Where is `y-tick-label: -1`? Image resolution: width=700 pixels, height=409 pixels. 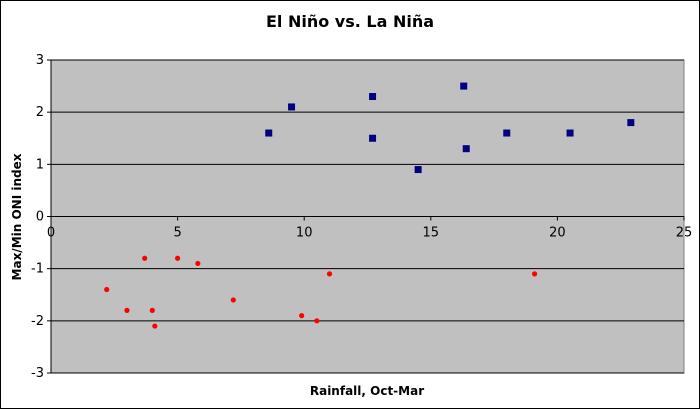
y-tick-label: -1 is located at coordinates (37, 269).